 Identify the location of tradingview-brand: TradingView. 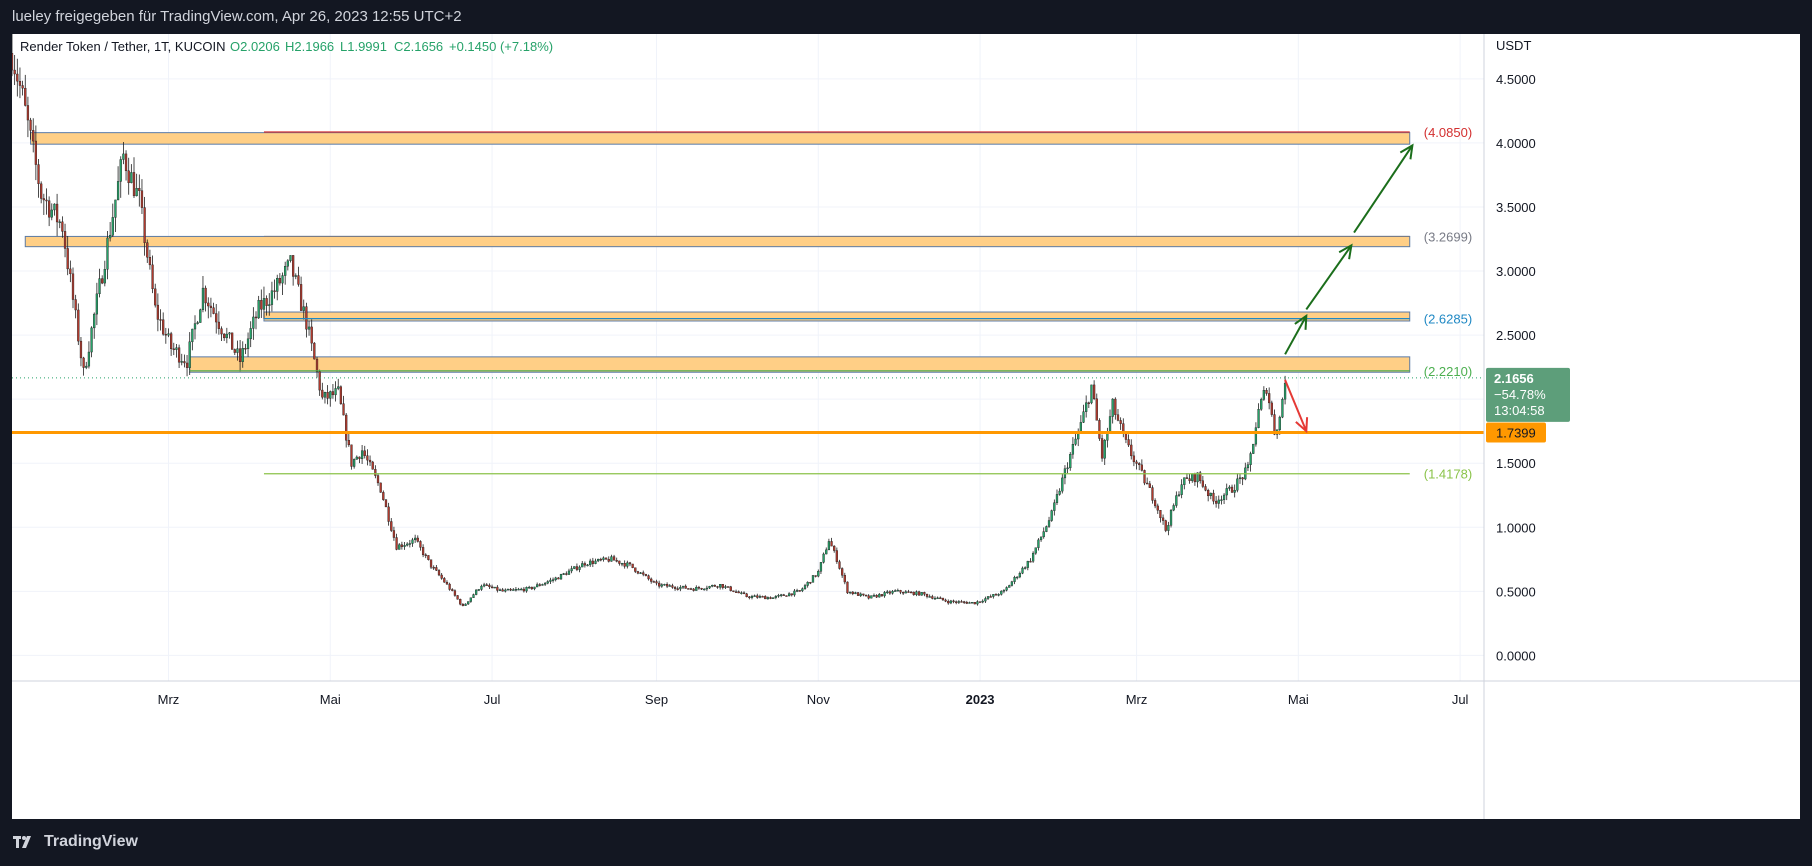
(75, 842).